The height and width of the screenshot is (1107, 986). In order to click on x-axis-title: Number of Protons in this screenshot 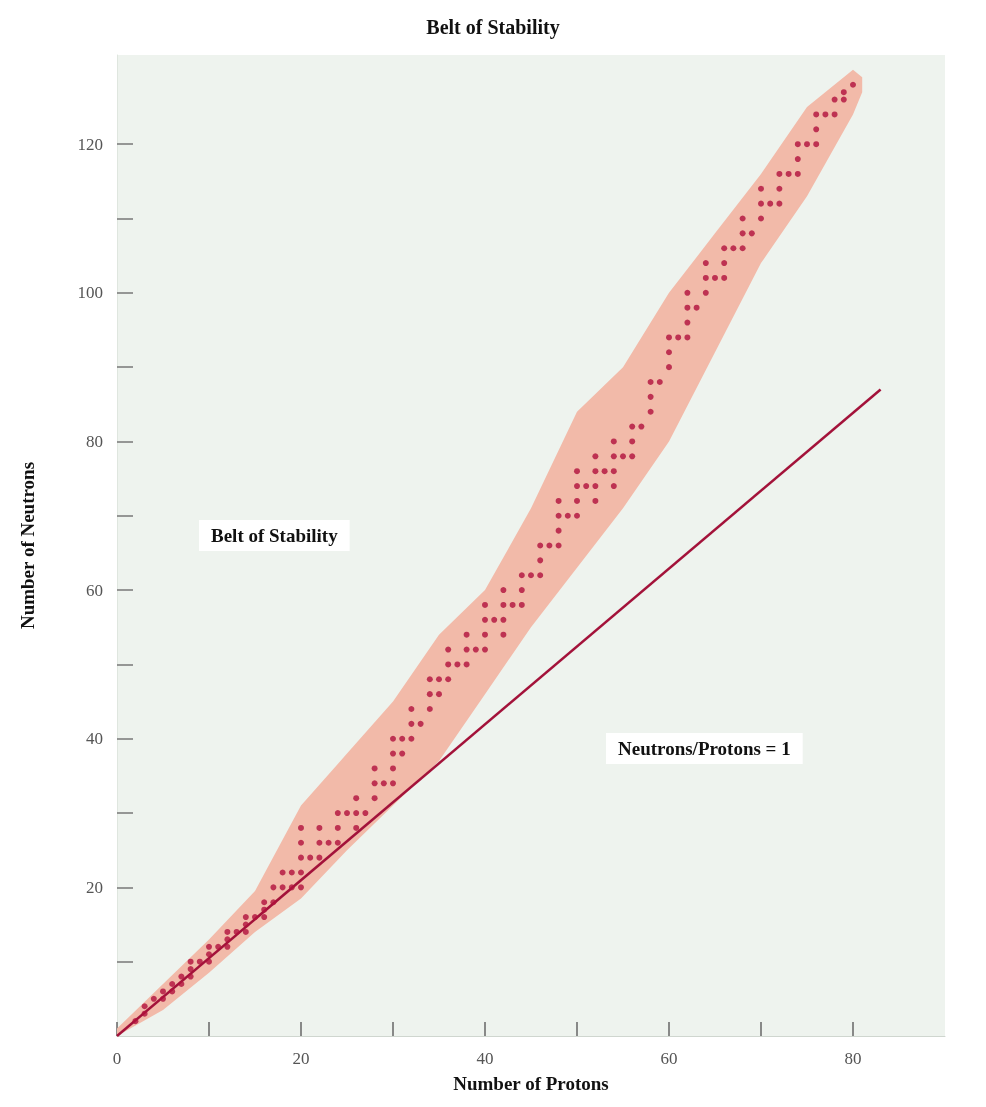, I will do `click(531, 1083)`.